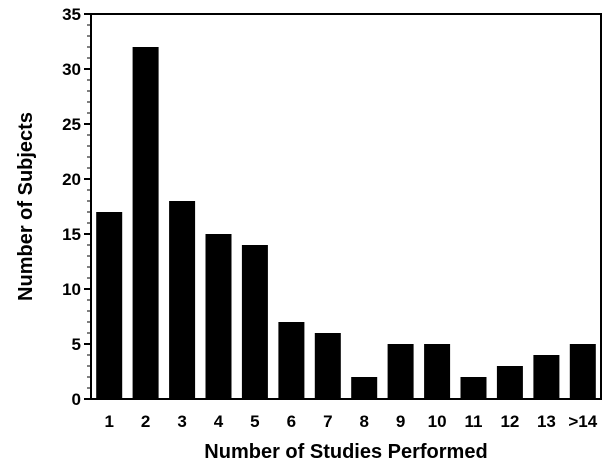 This screenshot has height=465, width=614. What do you see at coordinates (345, 452) in the screenshot?
I see `x-axis-title: Number of Studies Performed` at bounding box center [345, 452].